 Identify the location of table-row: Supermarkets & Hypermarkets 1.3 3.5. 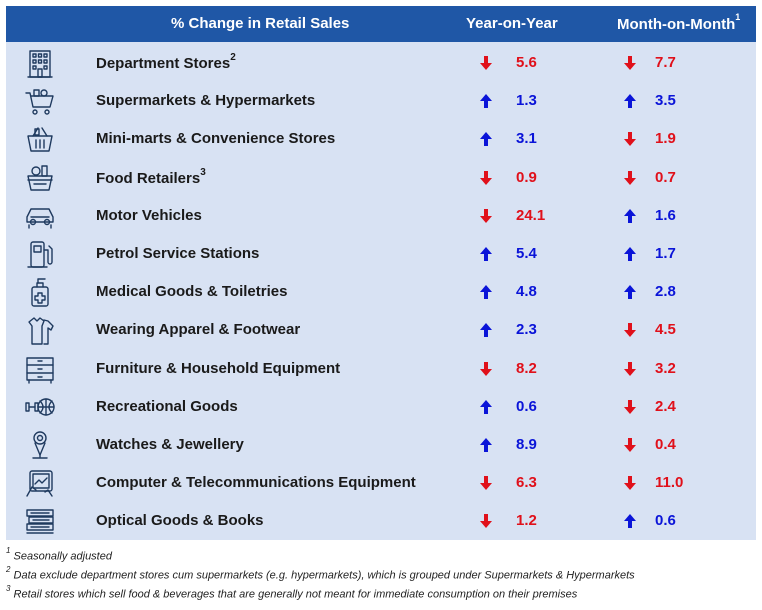
(381, 101).